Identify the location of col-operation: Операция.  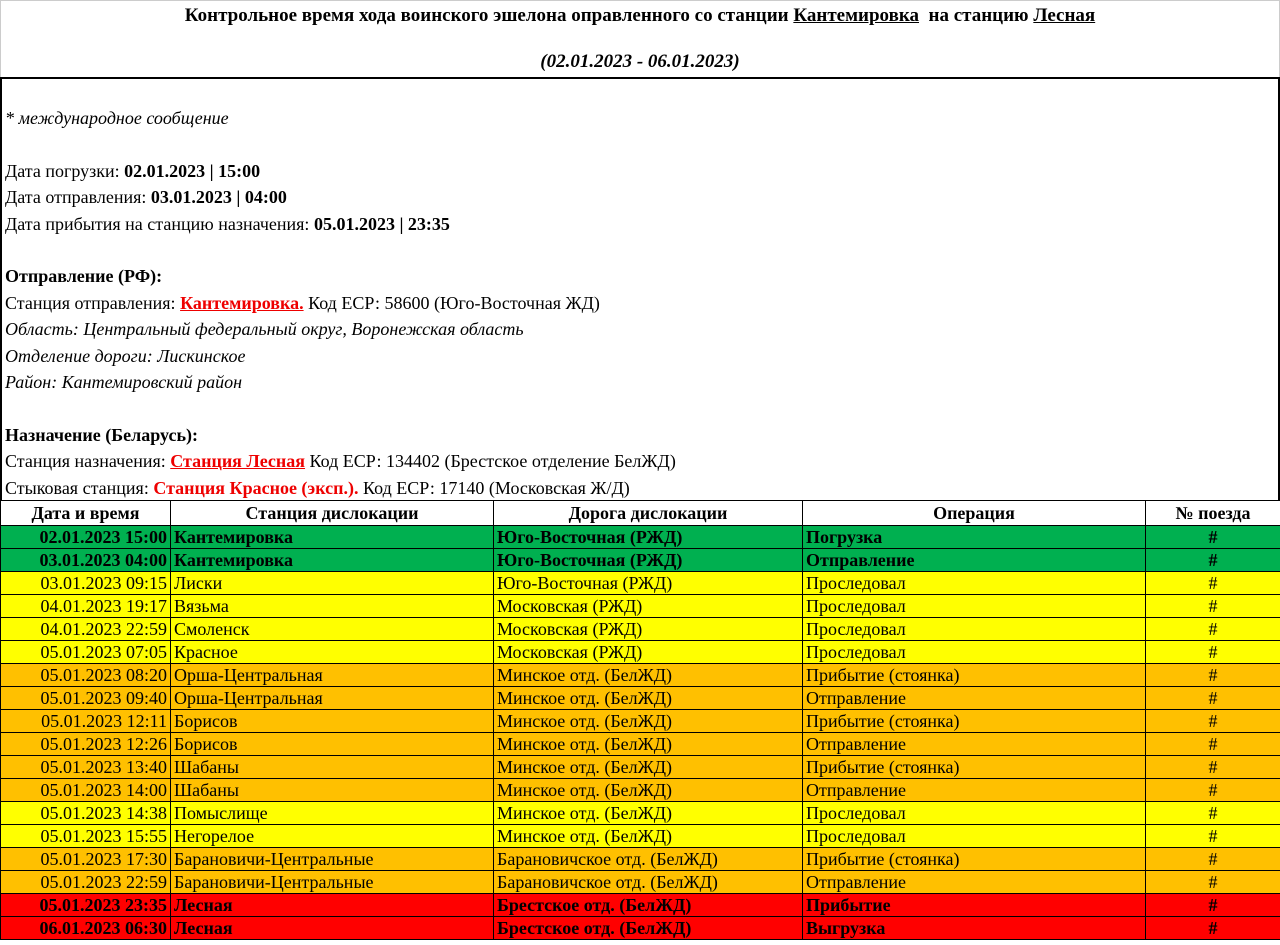
(974, 513).